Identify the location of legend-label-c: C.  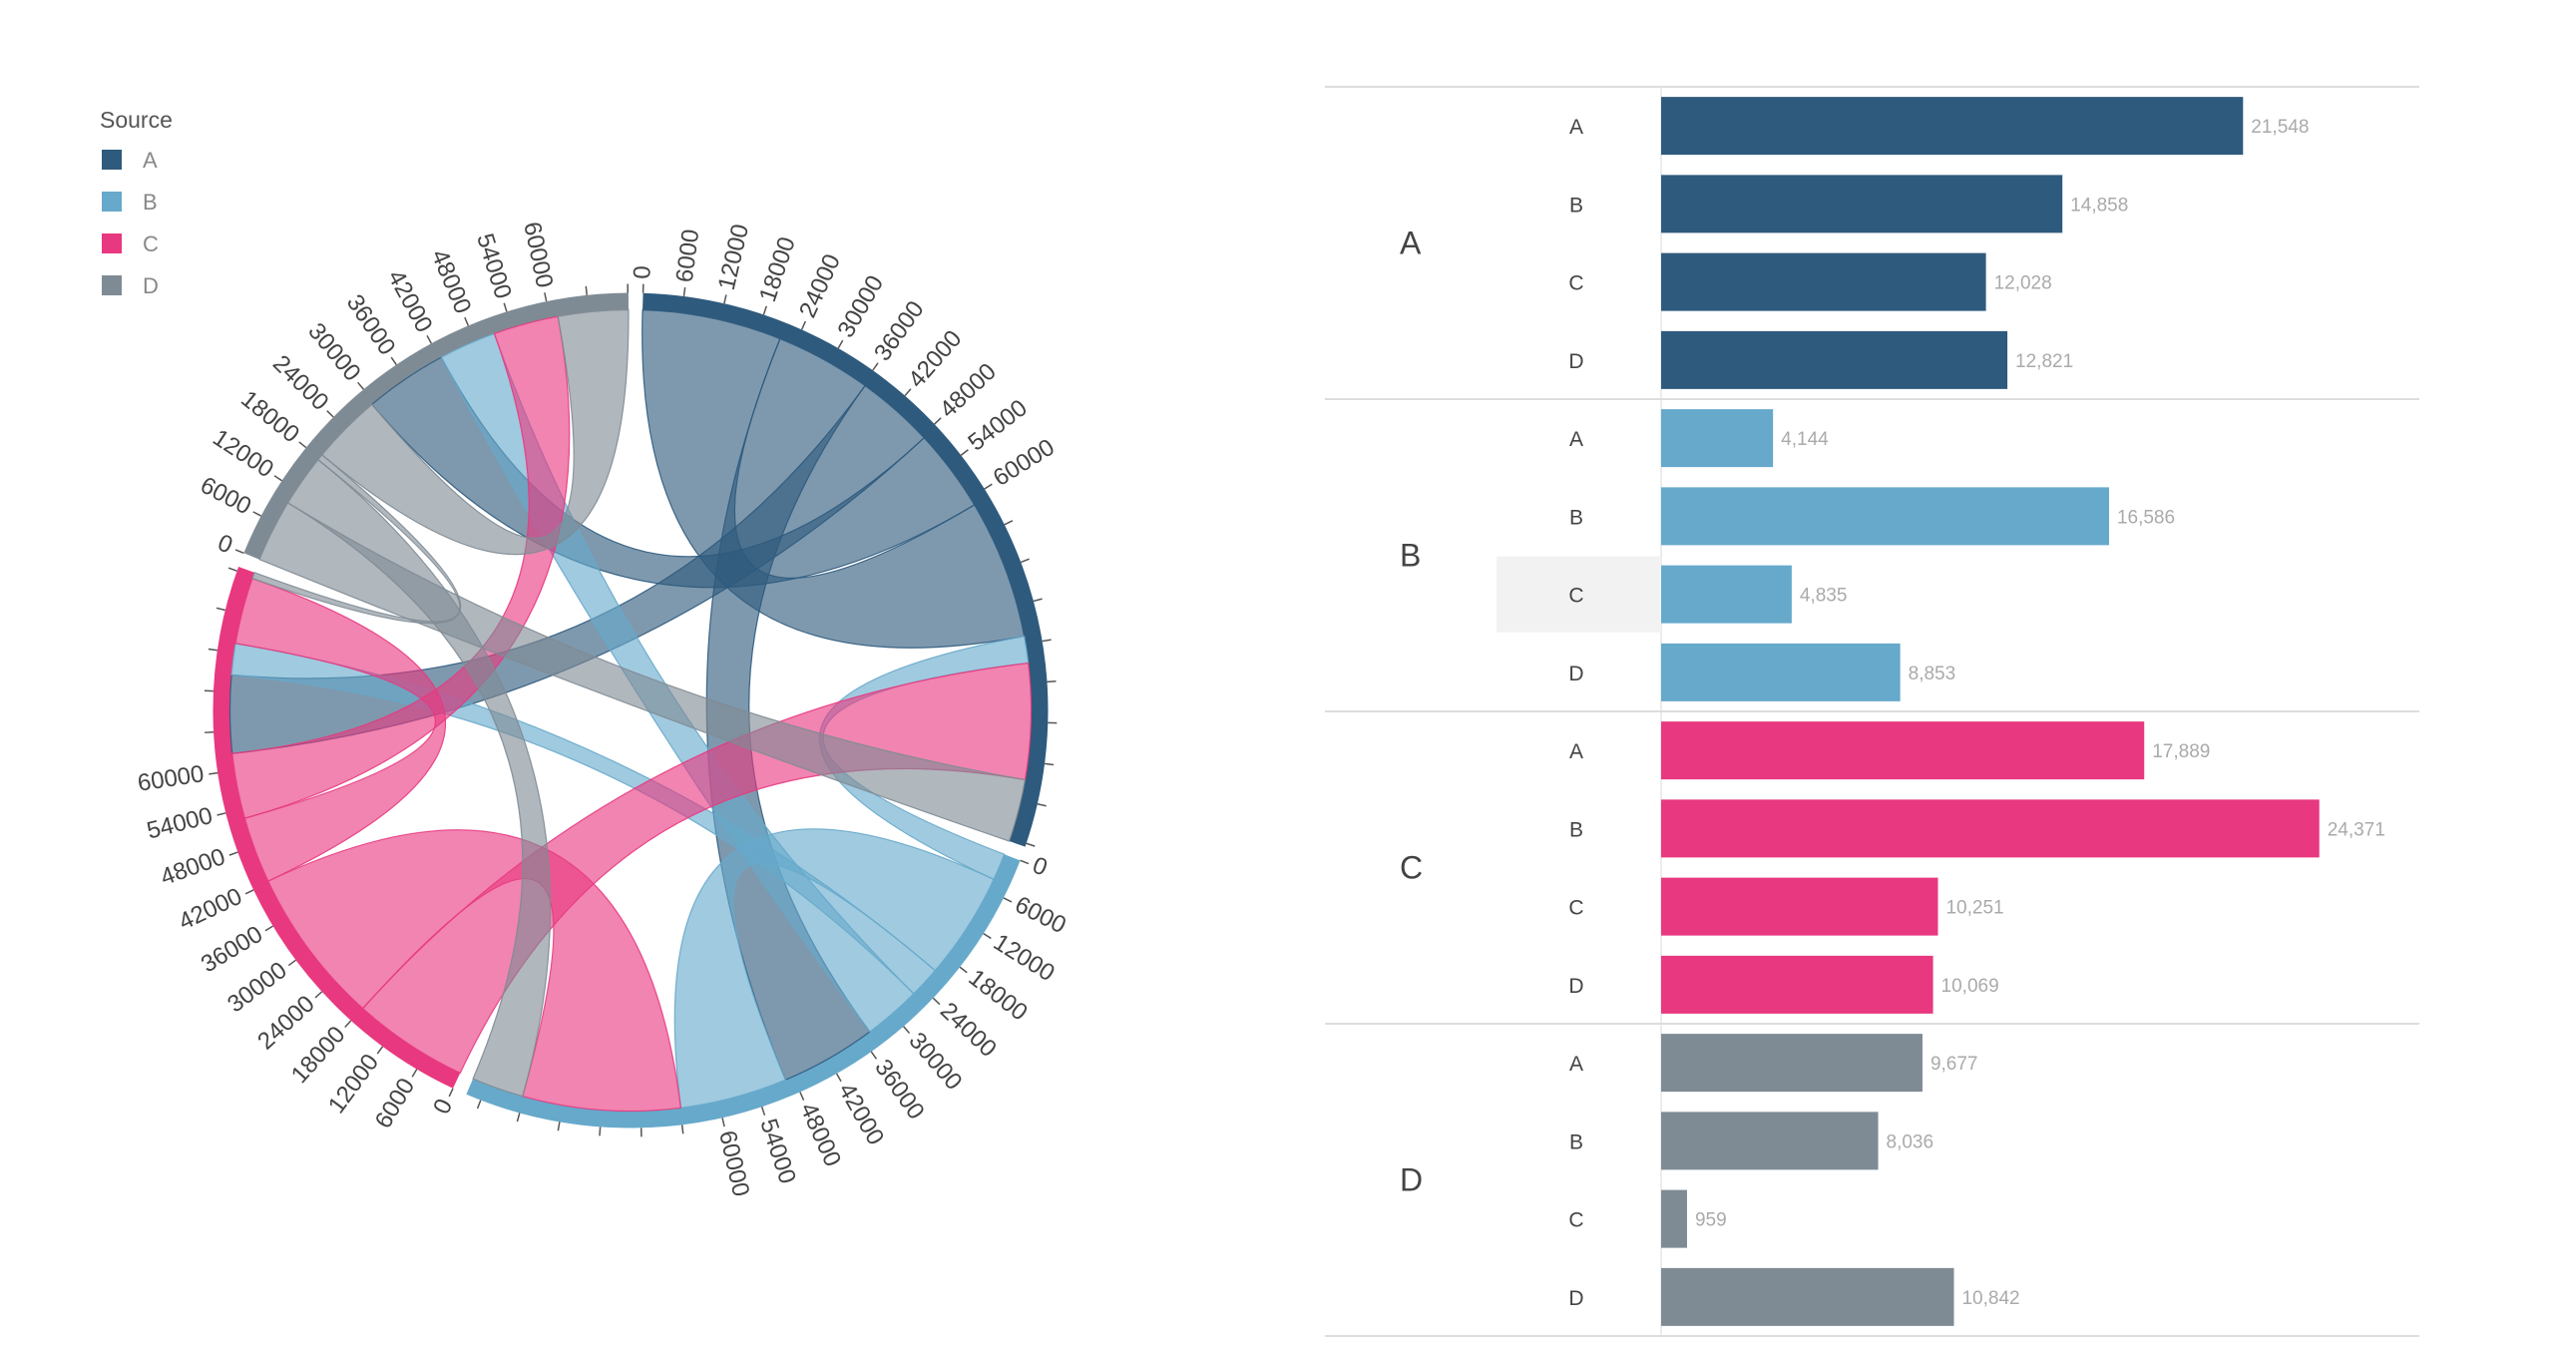
(151, 243).